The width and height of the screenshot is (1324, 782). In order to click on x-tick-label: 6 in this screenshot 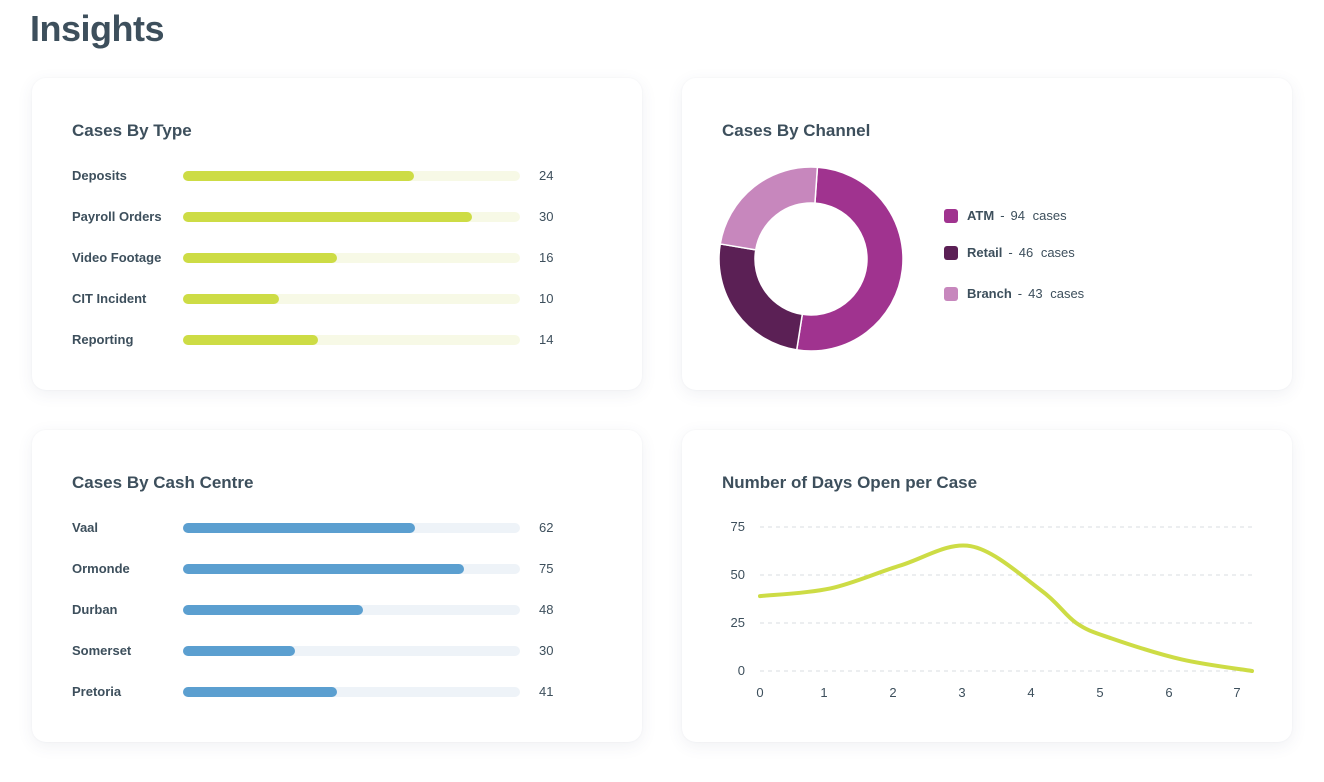, I will do `click(1168, 692)`.